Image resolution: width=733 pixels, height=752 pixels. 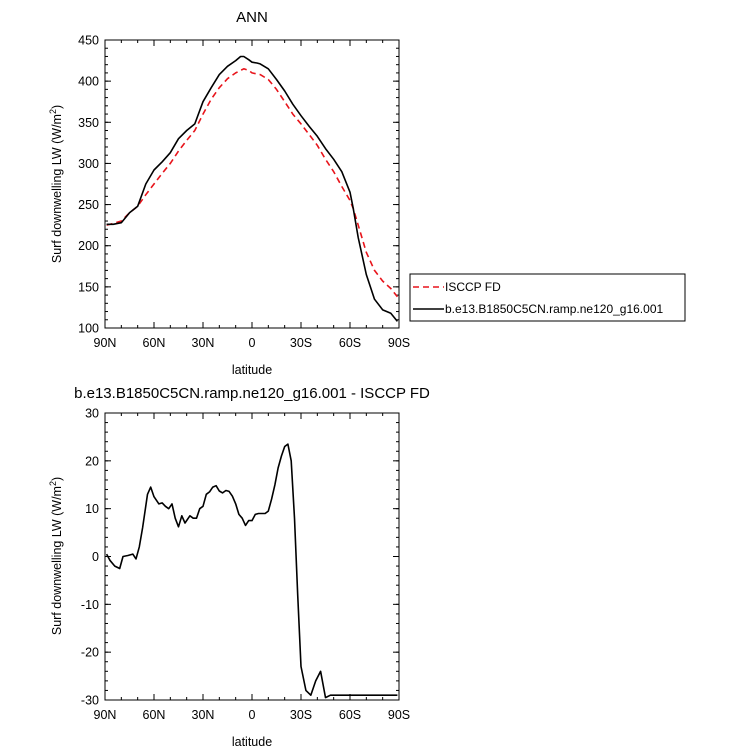 I want to click on bottom-ytick-label: 30, so click(x=92, y=414).